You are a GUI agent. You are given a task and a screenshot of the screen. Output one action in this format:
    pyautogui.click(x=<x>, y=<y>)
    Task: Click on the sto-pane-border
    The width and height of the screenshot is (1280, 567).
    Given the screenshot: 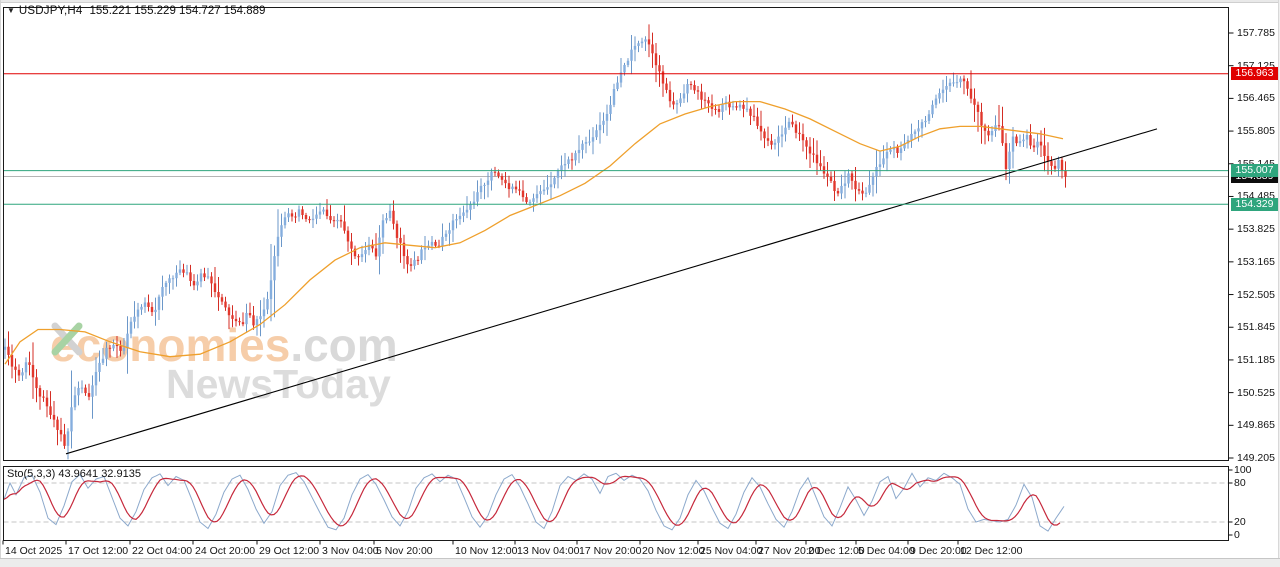 What is the action you would take?
    pyautogui.click(x=616, y=503)
    